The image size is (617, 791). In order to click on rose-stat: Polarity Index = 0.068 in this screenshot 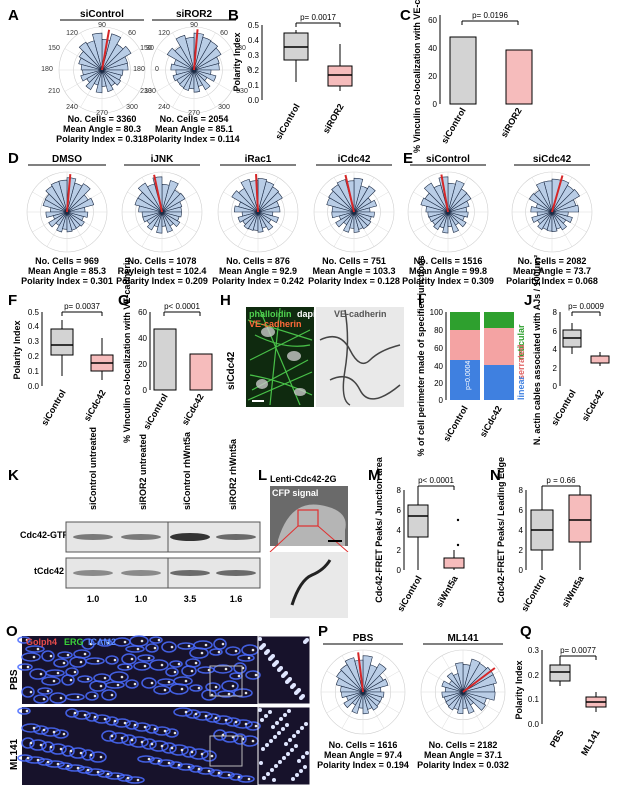, I will do `click(552, 281)`.